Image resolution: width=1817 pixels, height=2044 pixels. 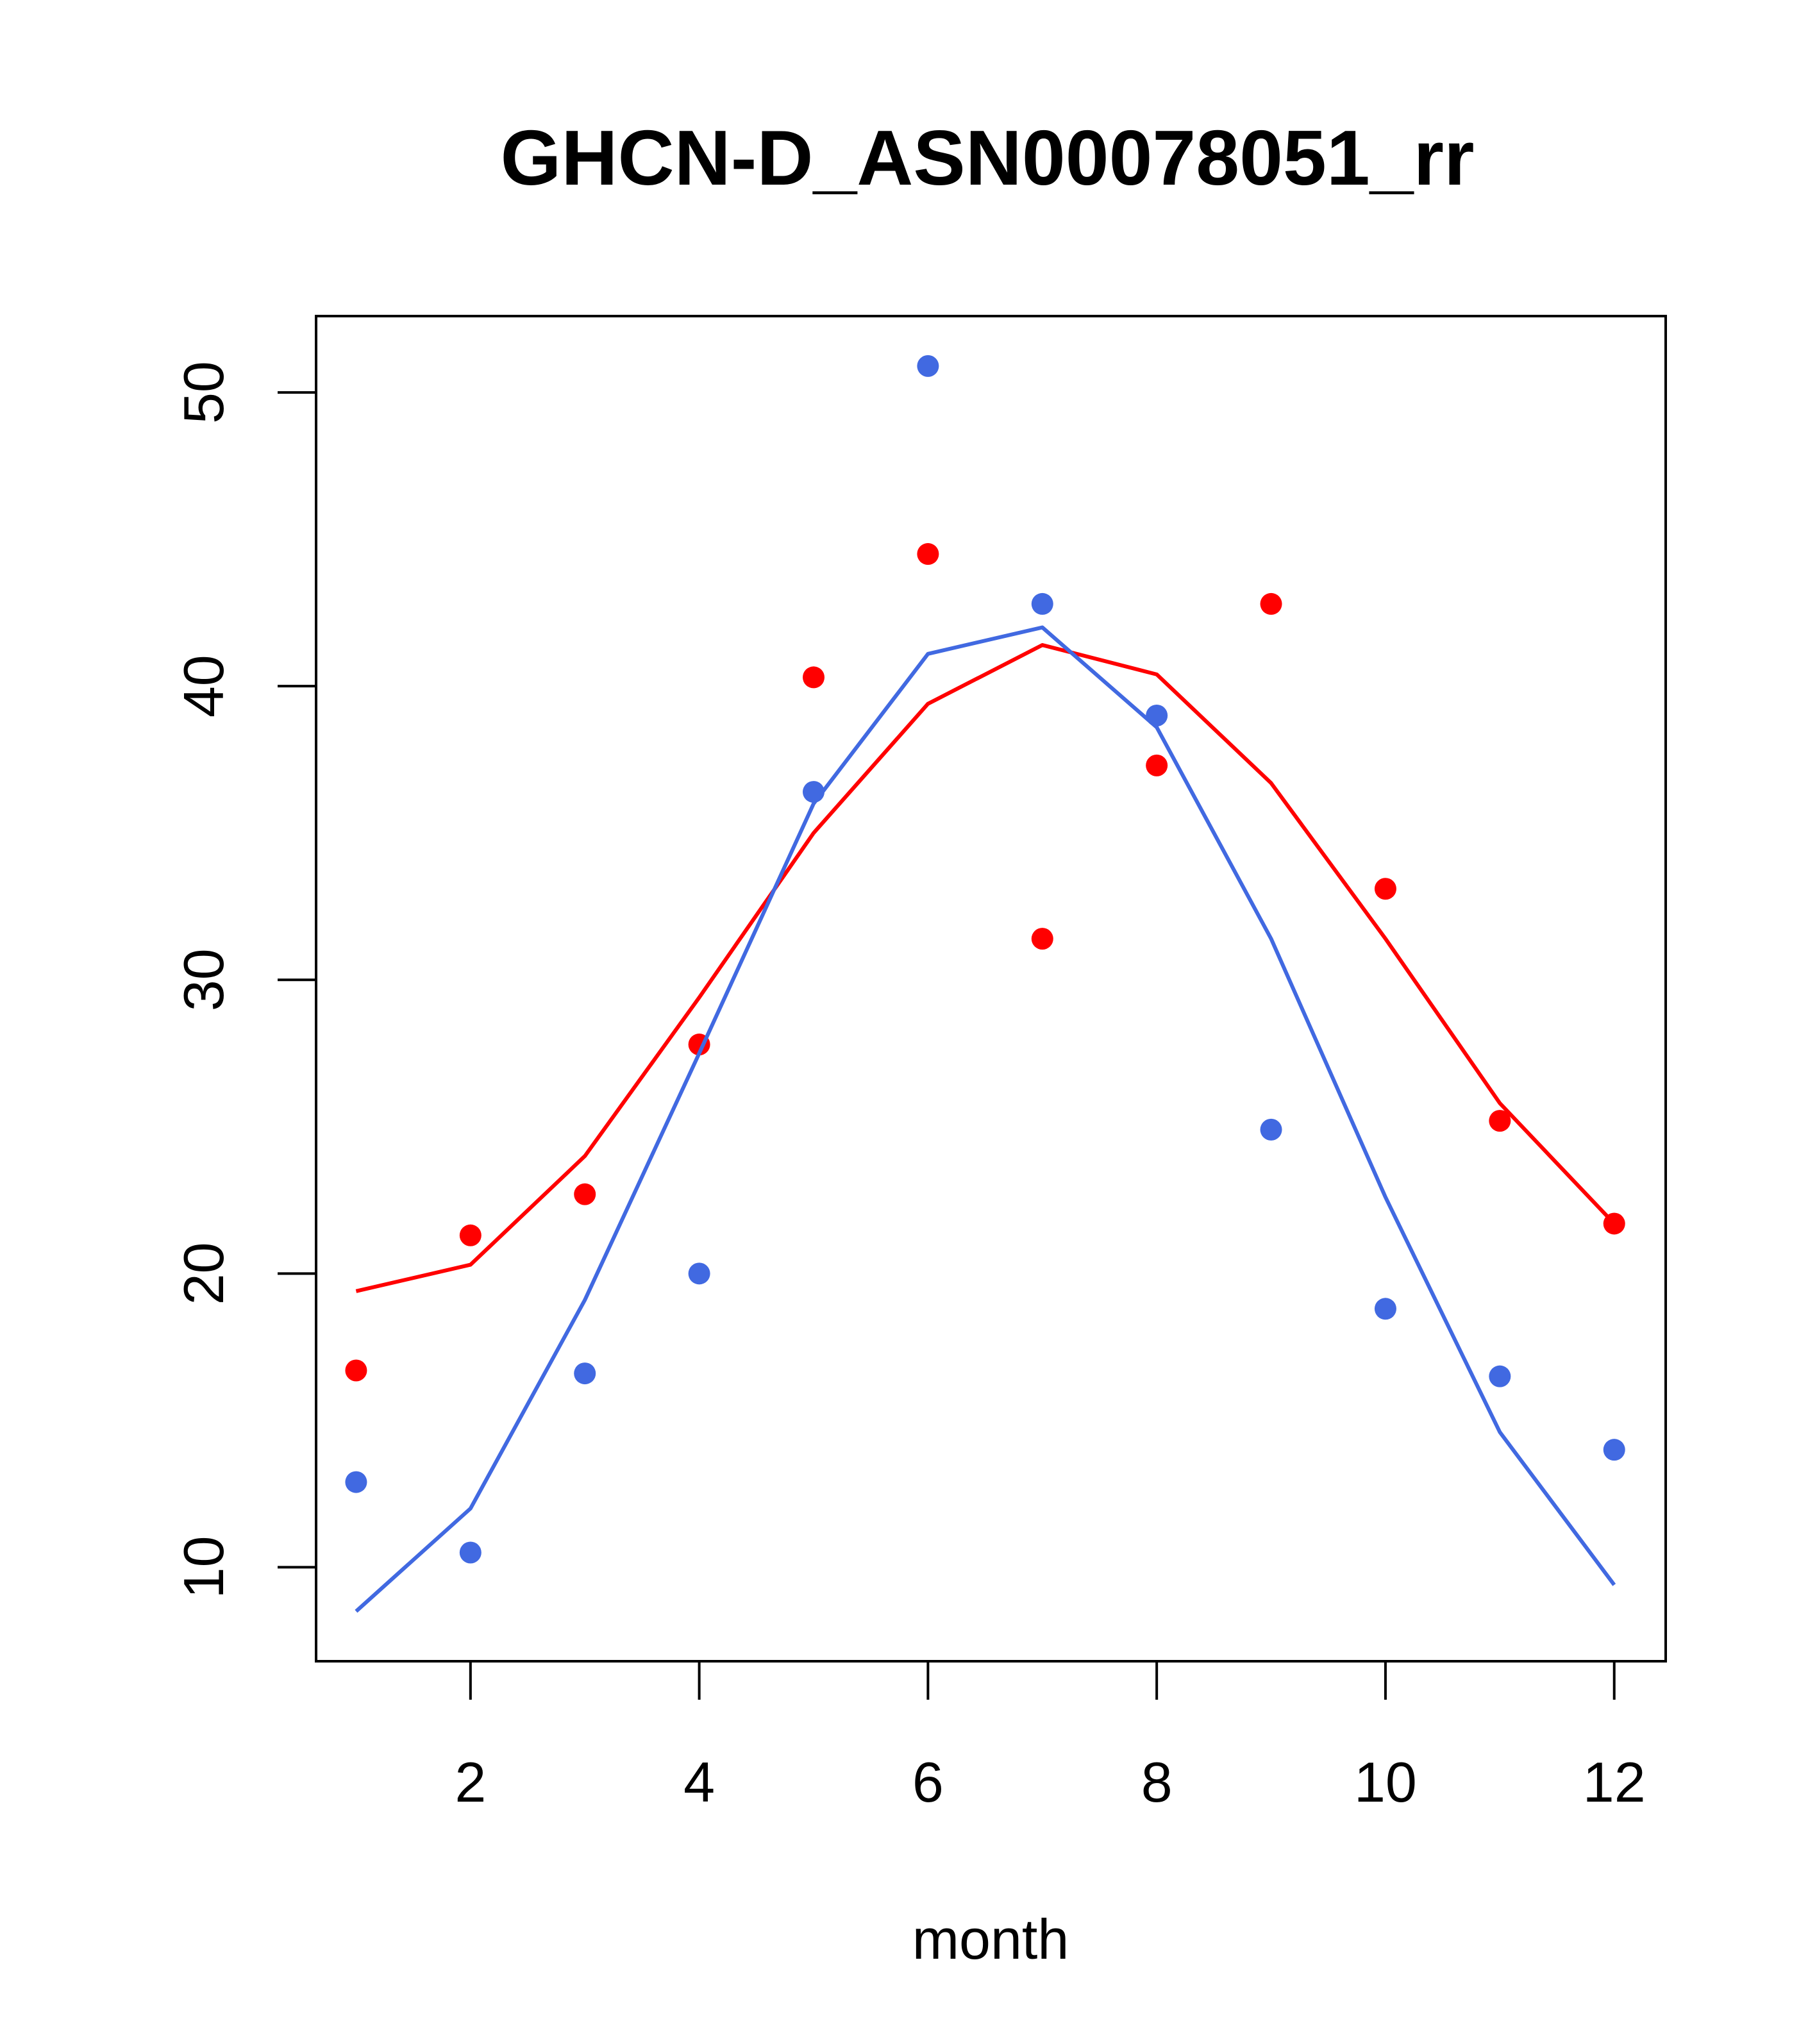 What do you see at coordinates (471, 1782) in the screenshot?
I see `x-tick-label: 2` at bounding box center [471, 1782].